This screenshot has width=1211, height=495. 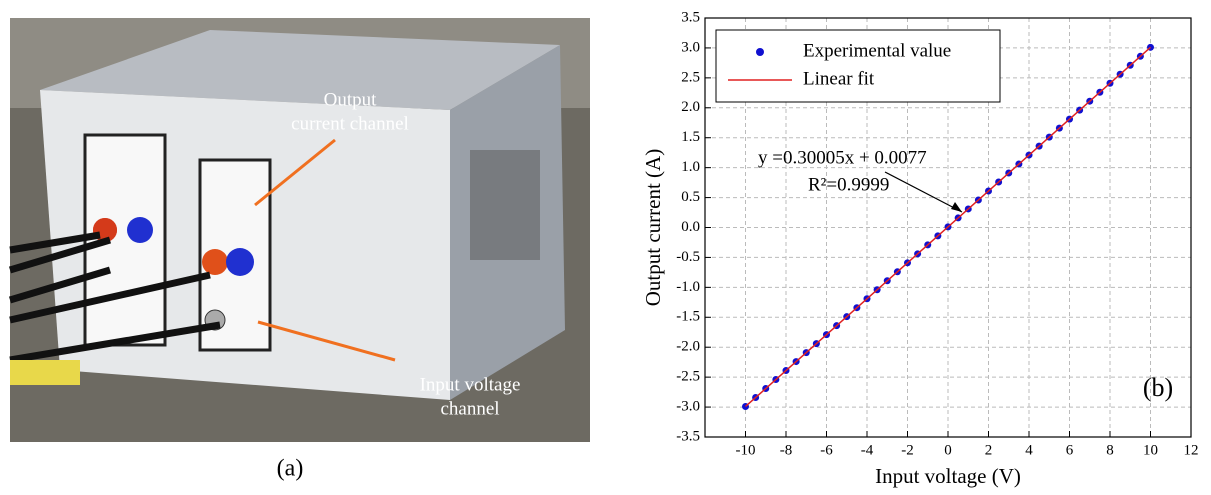 What do you see at coordinates (826, 450) in the screenshot?
I see `x-tick-label: -6` at bounding box center [826, 450].